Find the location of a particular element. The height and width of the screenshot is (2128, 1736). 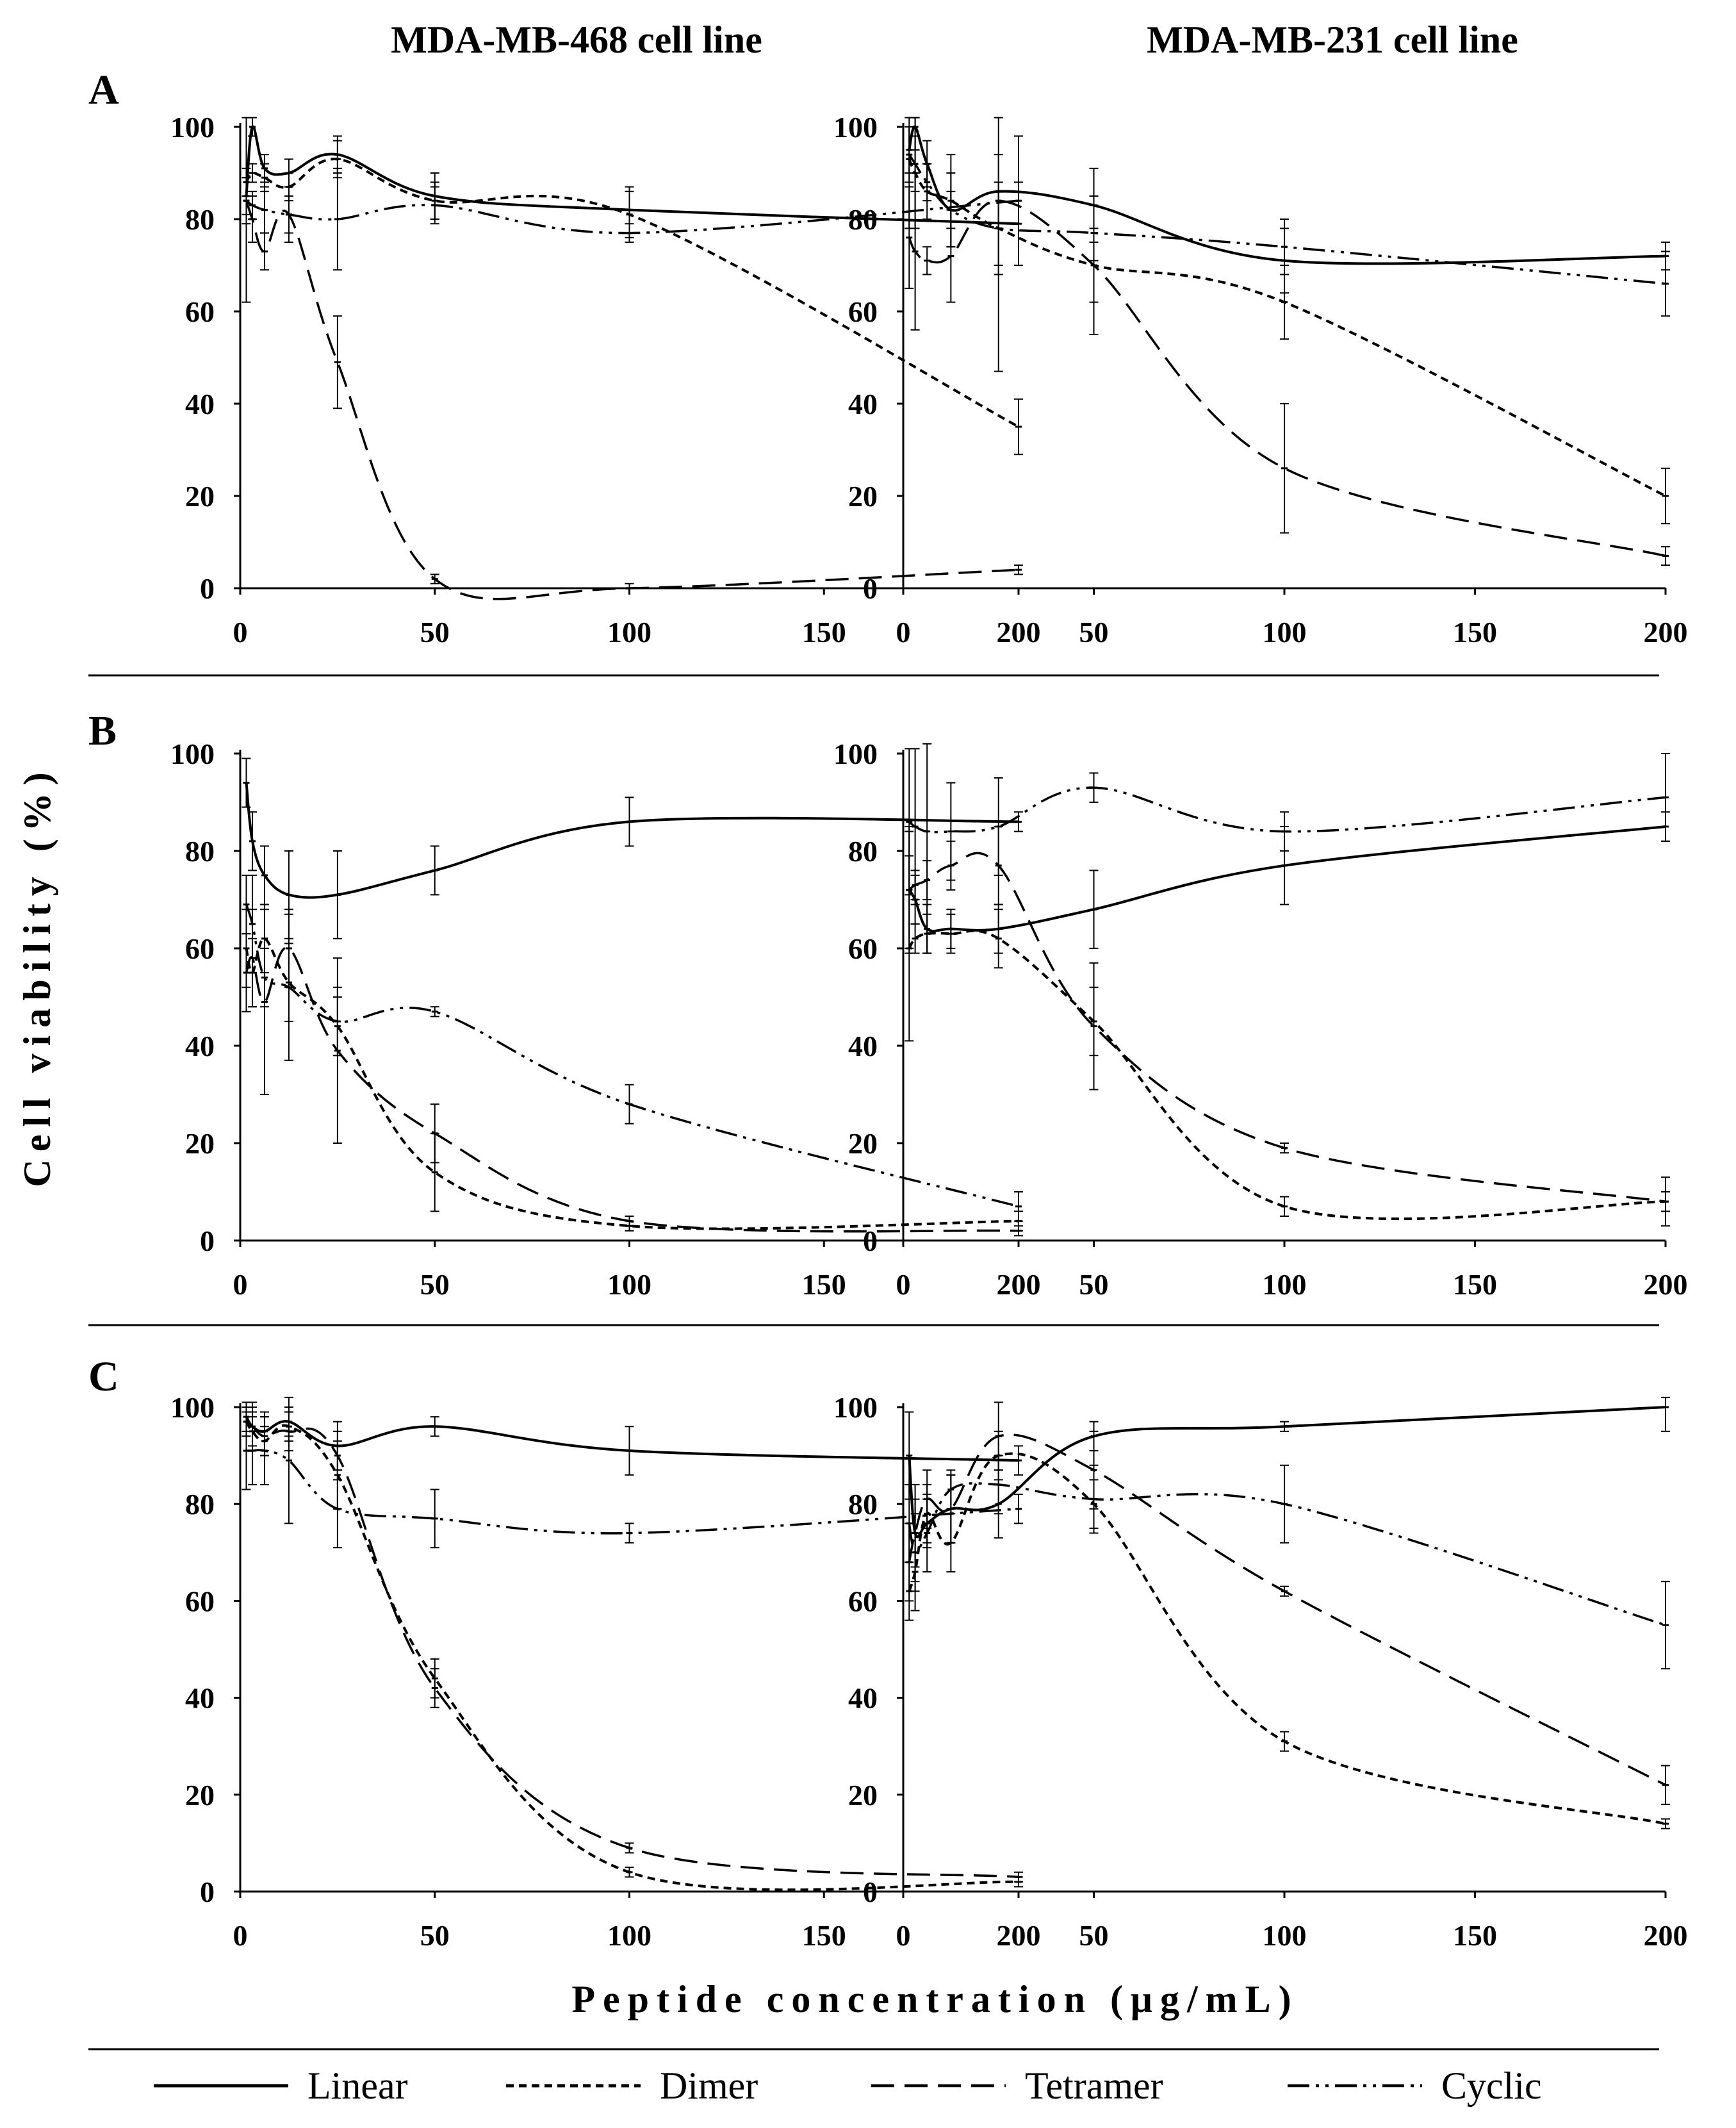

legend-item-dimer: Dimer is located at coordinates (632, 2086).